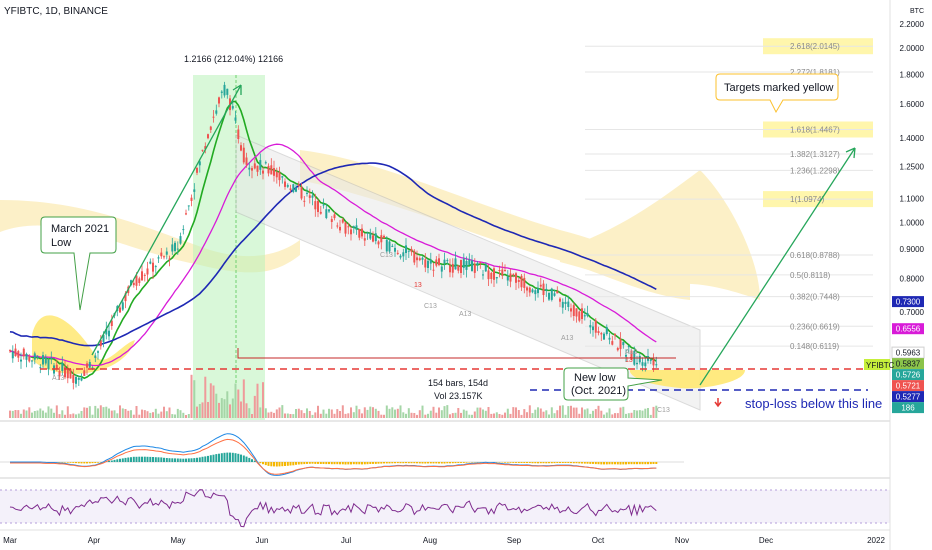  Describe the element at coordinates (94, 540) in the screenshot. I see `x-tick-label: Apr` at that location.